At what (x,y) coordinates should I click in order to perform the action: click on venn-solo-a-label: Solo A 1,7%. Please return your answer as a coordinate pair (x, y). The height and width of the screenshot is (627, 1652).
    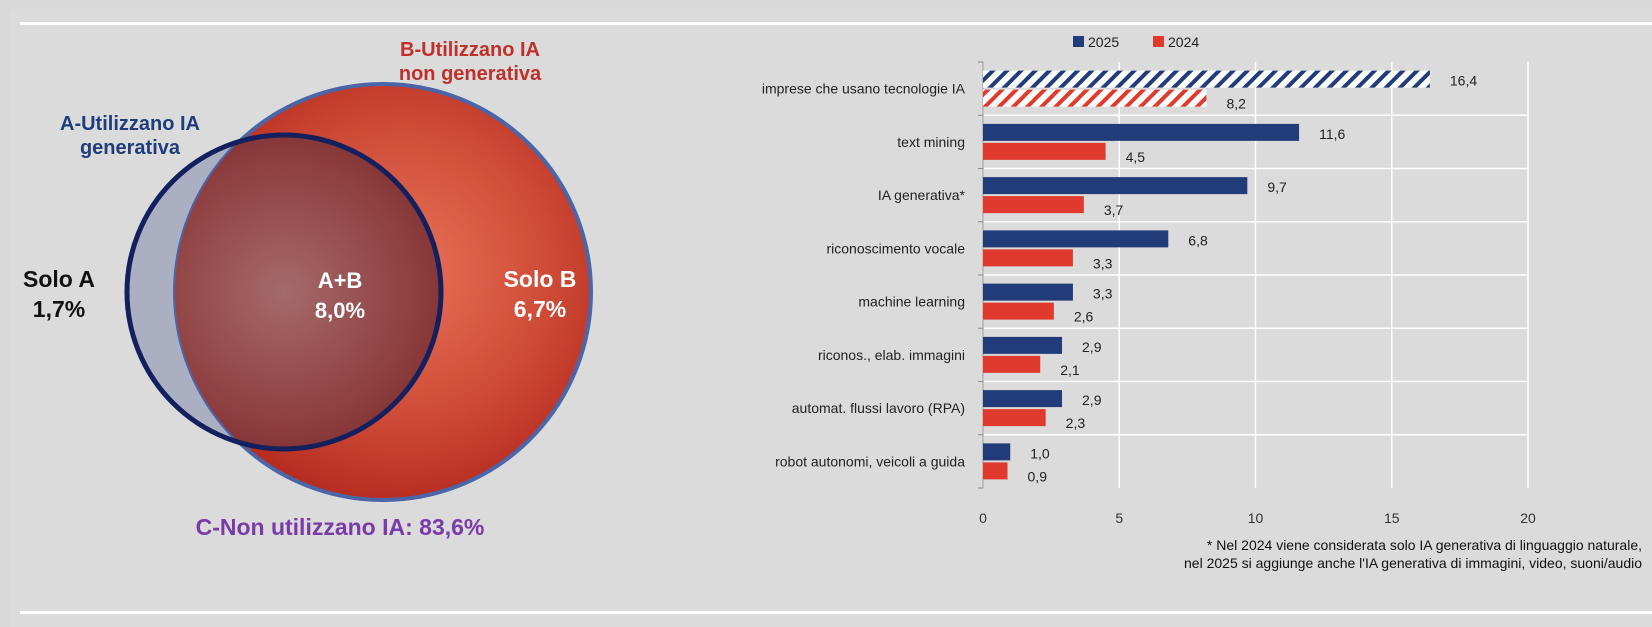
    Looking at the image, I should click on (59, 294).